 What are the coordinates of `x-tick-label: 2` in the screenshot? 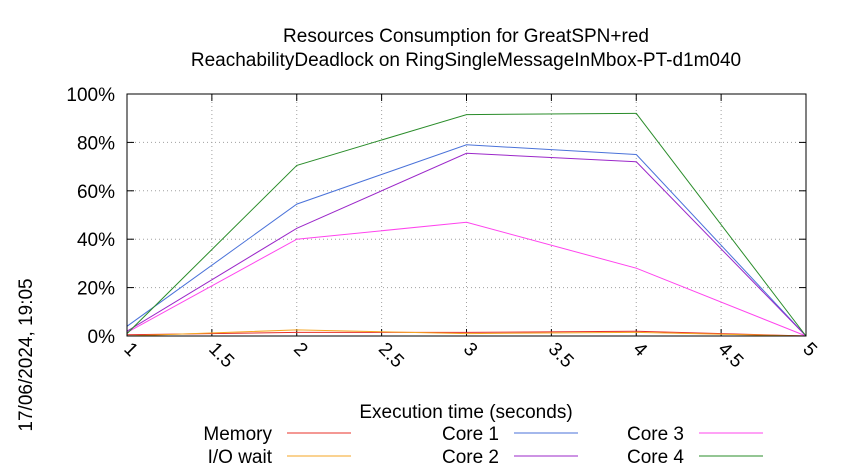 It's located at (300, 350).